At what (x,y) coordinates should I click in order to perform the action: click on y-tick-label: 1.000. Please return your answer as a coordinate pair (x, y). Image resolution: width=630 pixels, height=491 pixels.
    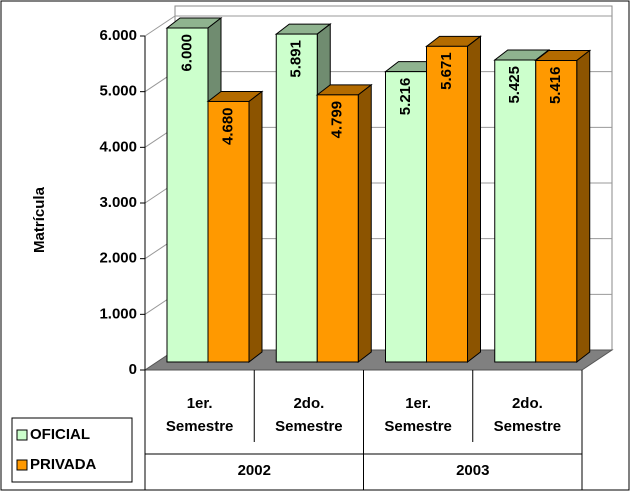
    Looking at the image, I should click on (118, 313).